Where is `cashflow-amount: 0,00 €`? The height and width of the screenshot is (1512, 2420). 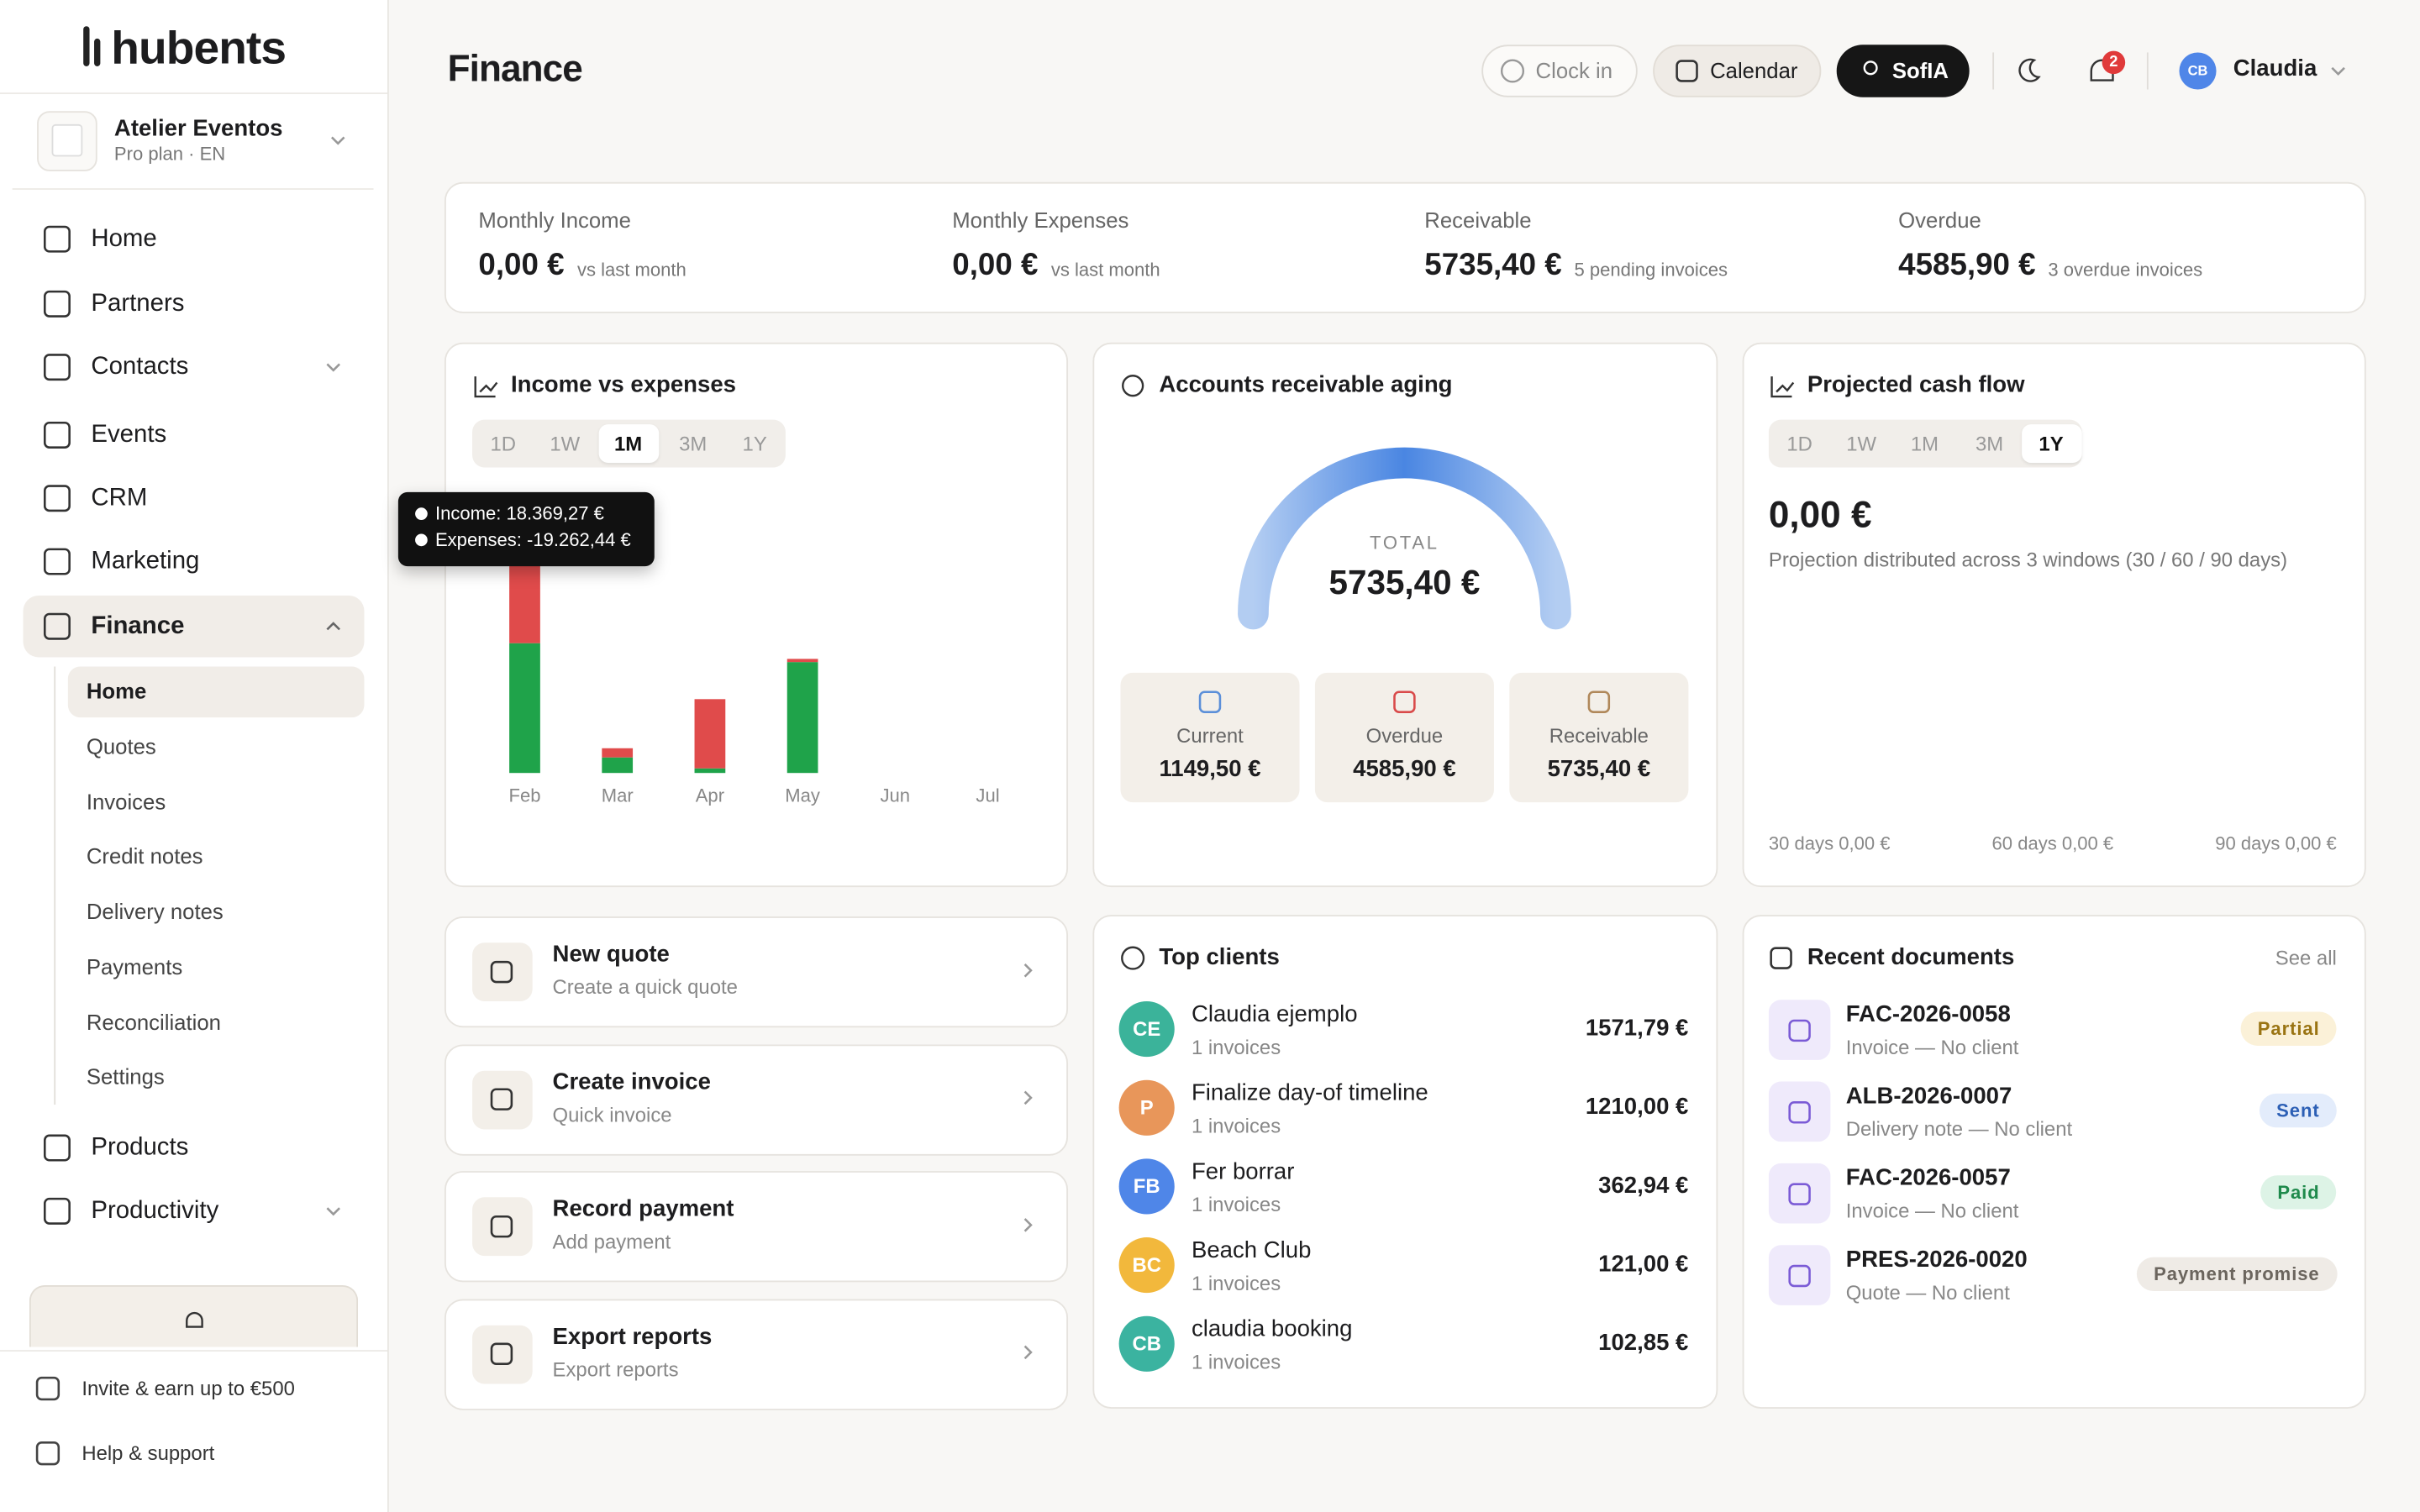
cashflow-amount: 0,00 € is located at coordinates (1820, 515).